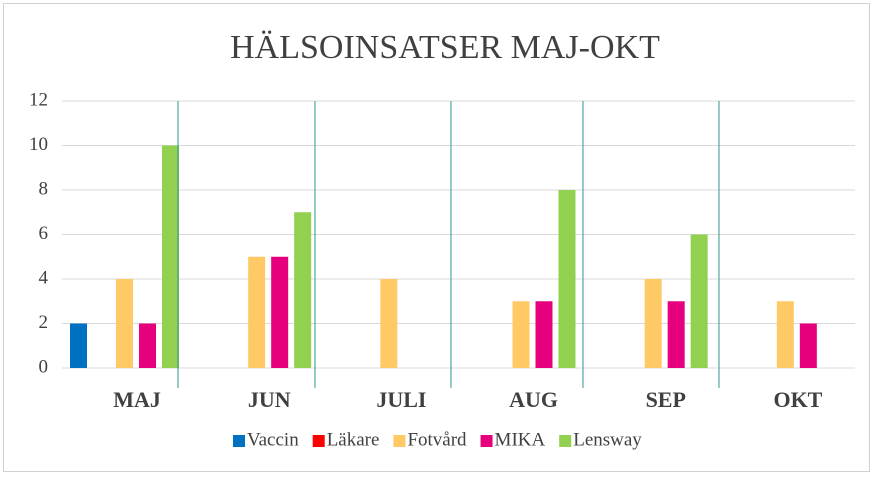 The image size is (873, 480). Describe the element at coordinates (520, 439) in the screenshot. I see `legend-label: MIKA` at that location.